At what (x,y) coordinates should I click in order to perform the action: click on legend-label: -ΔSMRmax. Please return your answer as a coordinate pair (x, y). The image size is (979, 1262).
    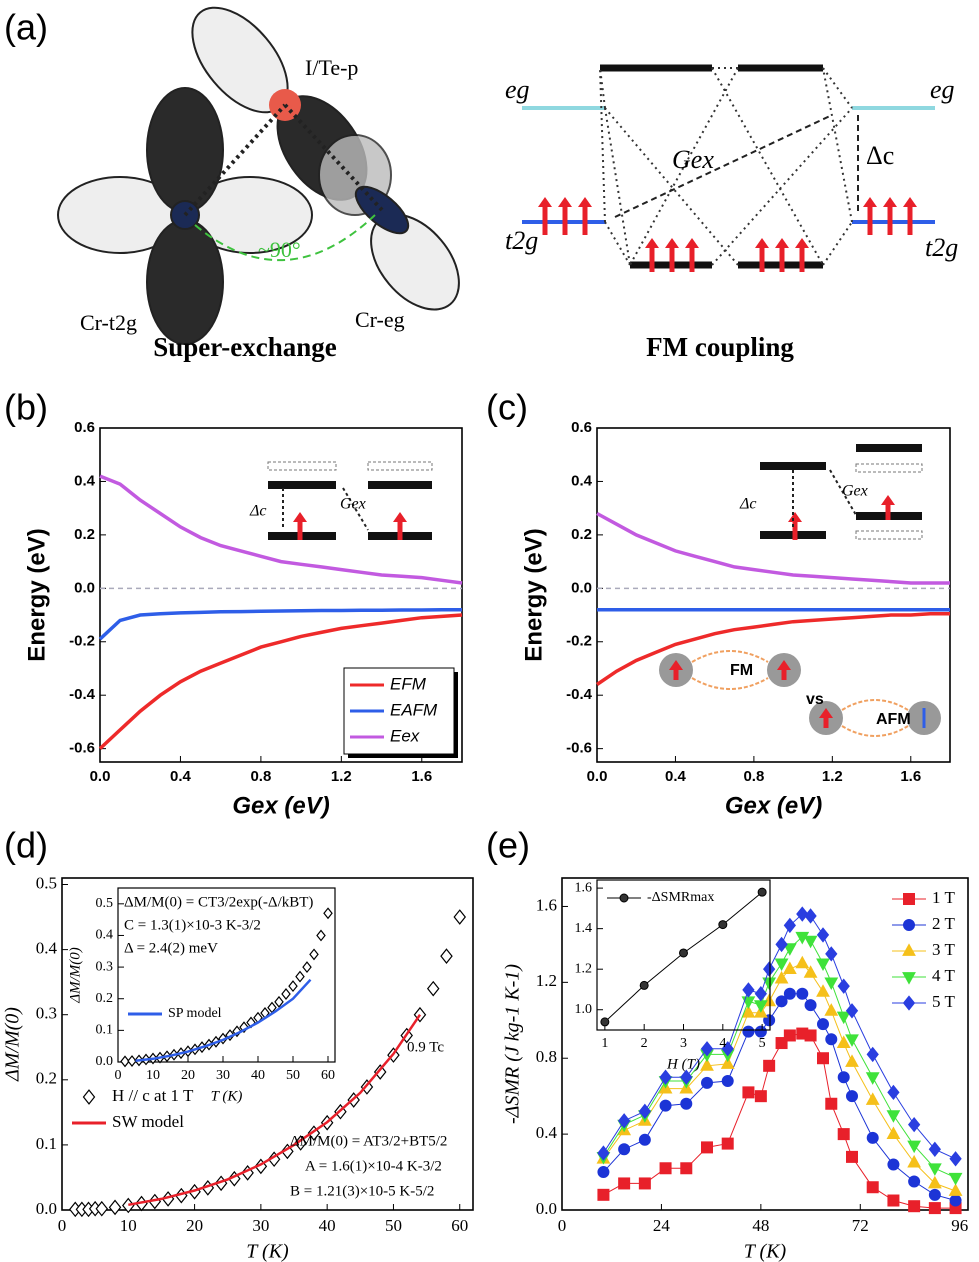
    Looking at the image, I should click on (680, 897).